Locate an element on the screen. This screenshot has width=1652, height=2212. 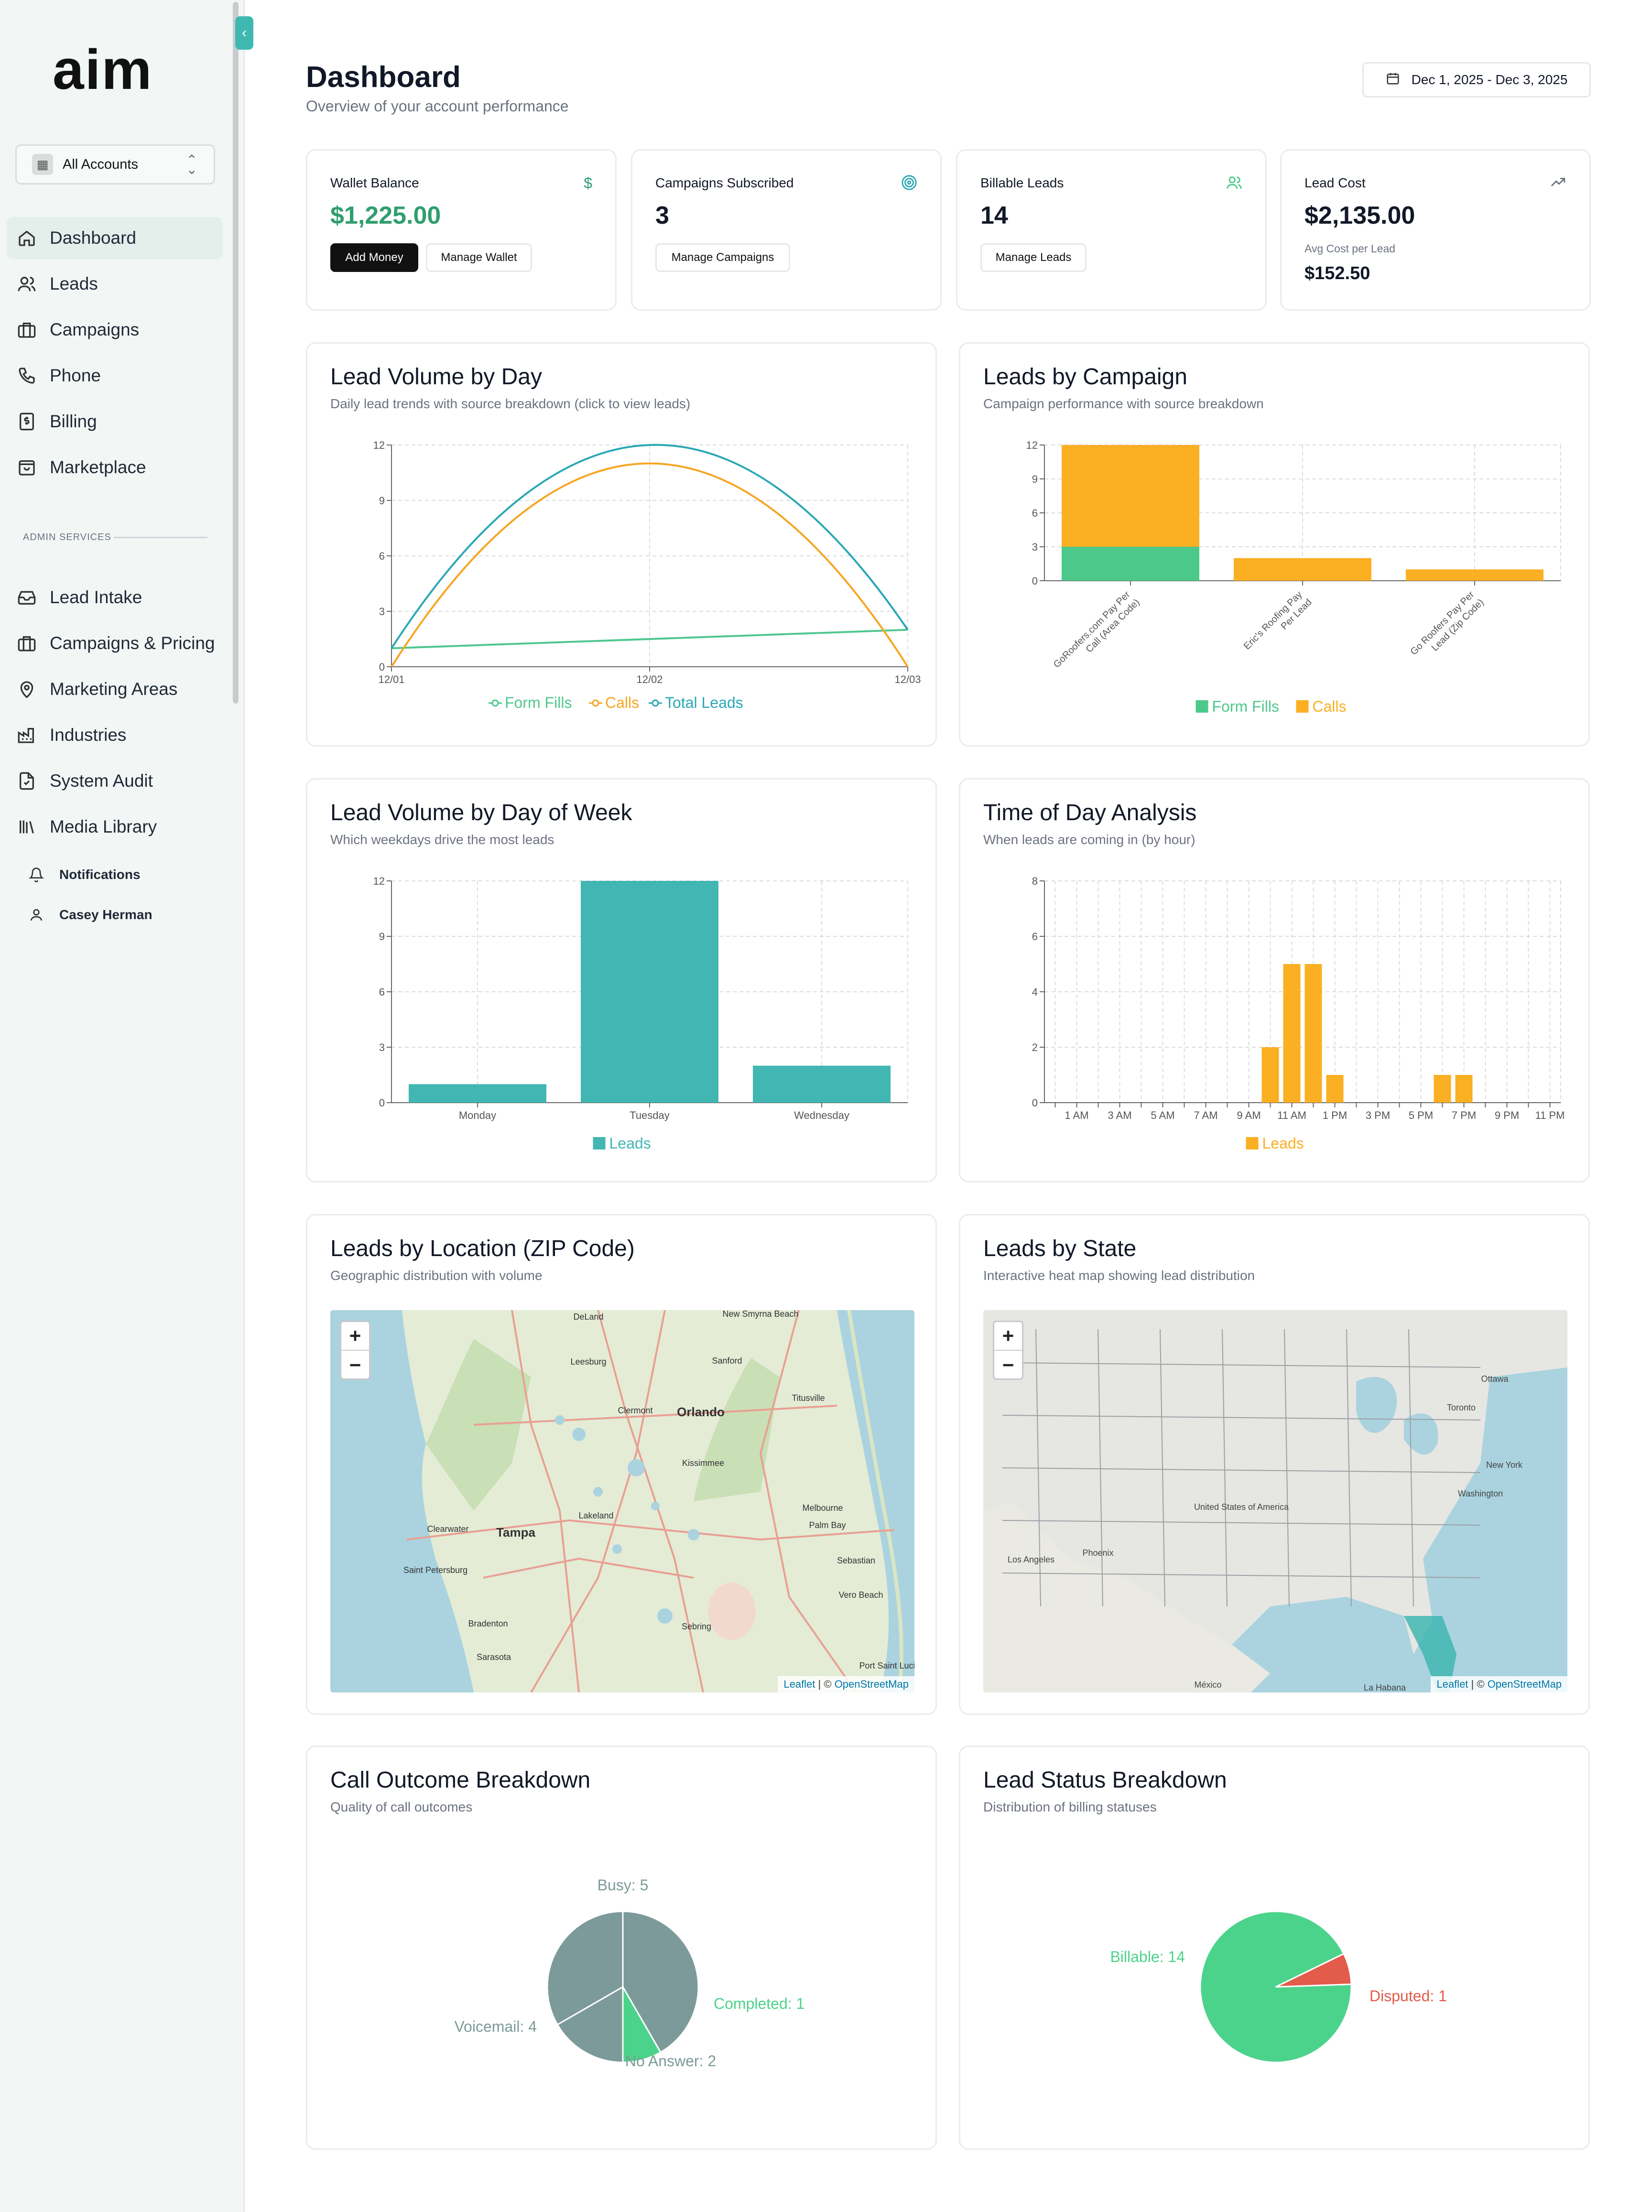
home-icon is located at coordinates (26, 238).